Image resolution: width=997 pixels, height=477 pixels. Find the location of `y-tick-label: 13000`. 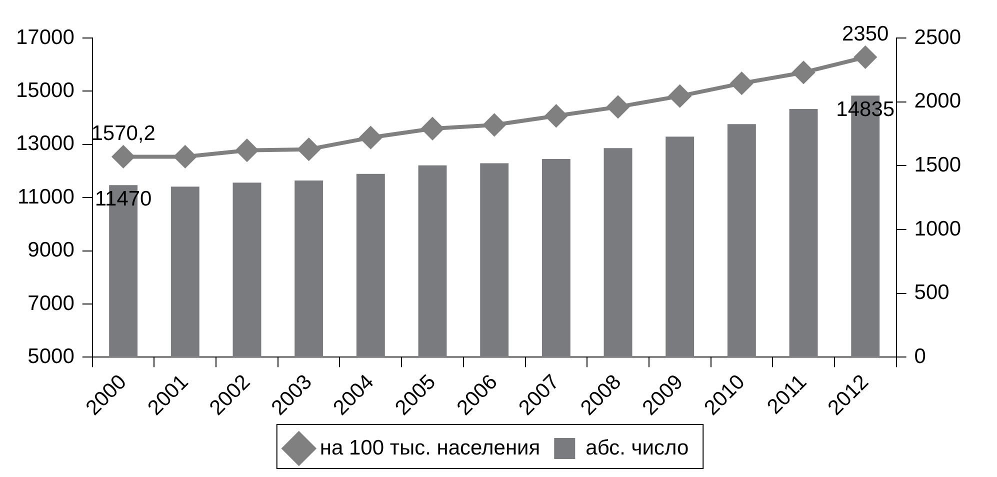

y-tick-label: 13000 is located at coordinates (45, 144).